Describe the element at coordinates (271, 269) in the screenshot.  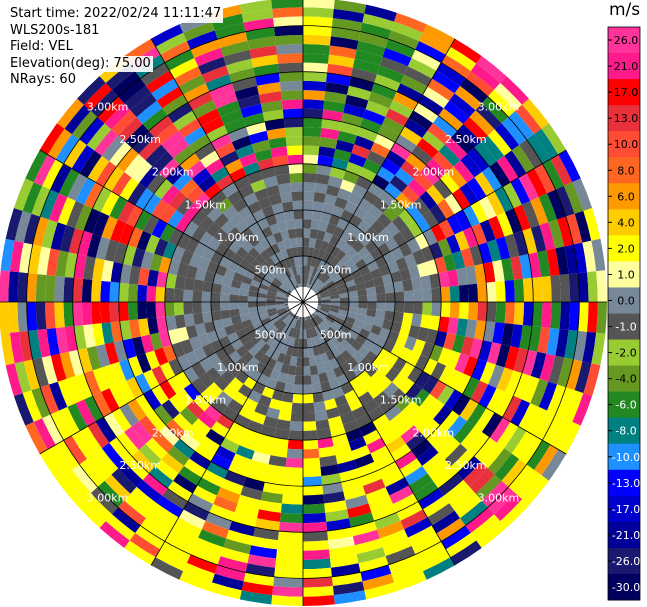
I see `range-ring-label: 500m` at that location.